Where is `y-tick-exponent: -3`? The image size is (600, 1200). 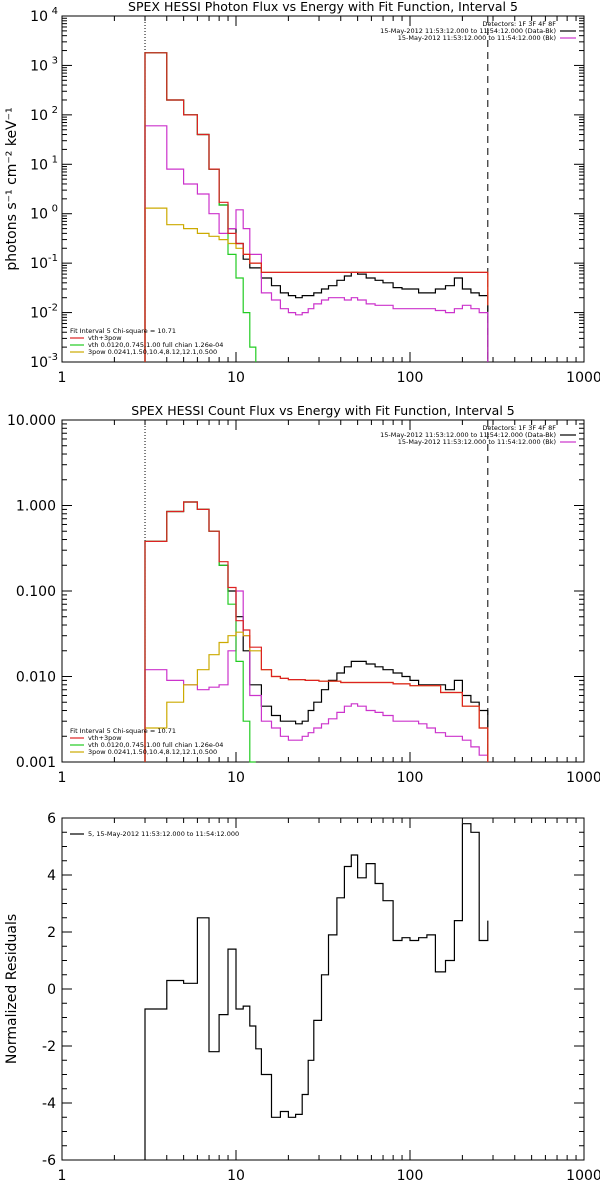 y-tick-exponent: -3 is located at coordinates (53, 357).